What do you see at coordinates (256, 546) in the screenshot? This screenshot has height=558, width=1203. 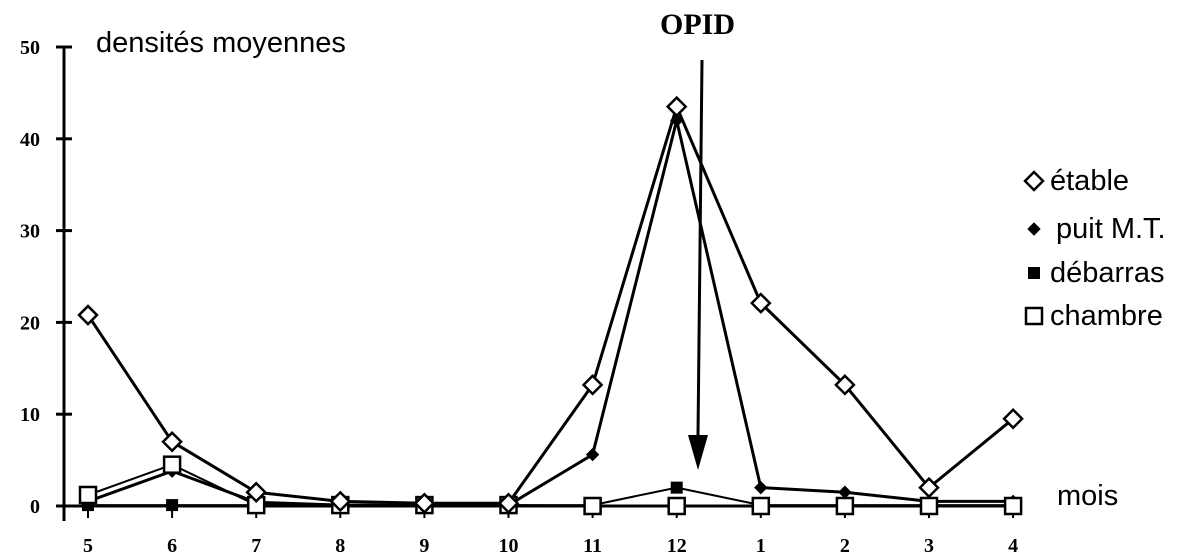 I see `x-tick-label: 7` at bounding box center [256, 546].